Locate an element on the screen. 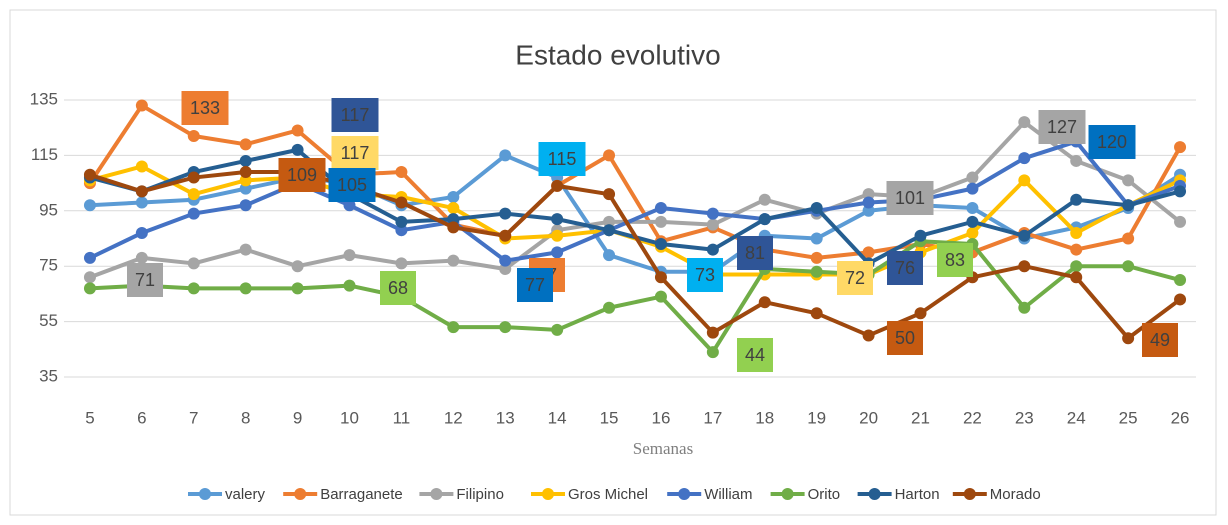  legend-label: valery is located at coordinates (245, 494).